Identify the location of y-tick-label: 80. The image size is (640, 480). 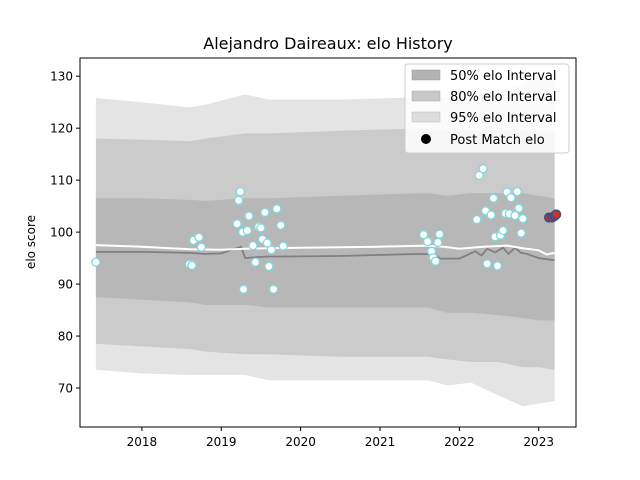
(65, 337).